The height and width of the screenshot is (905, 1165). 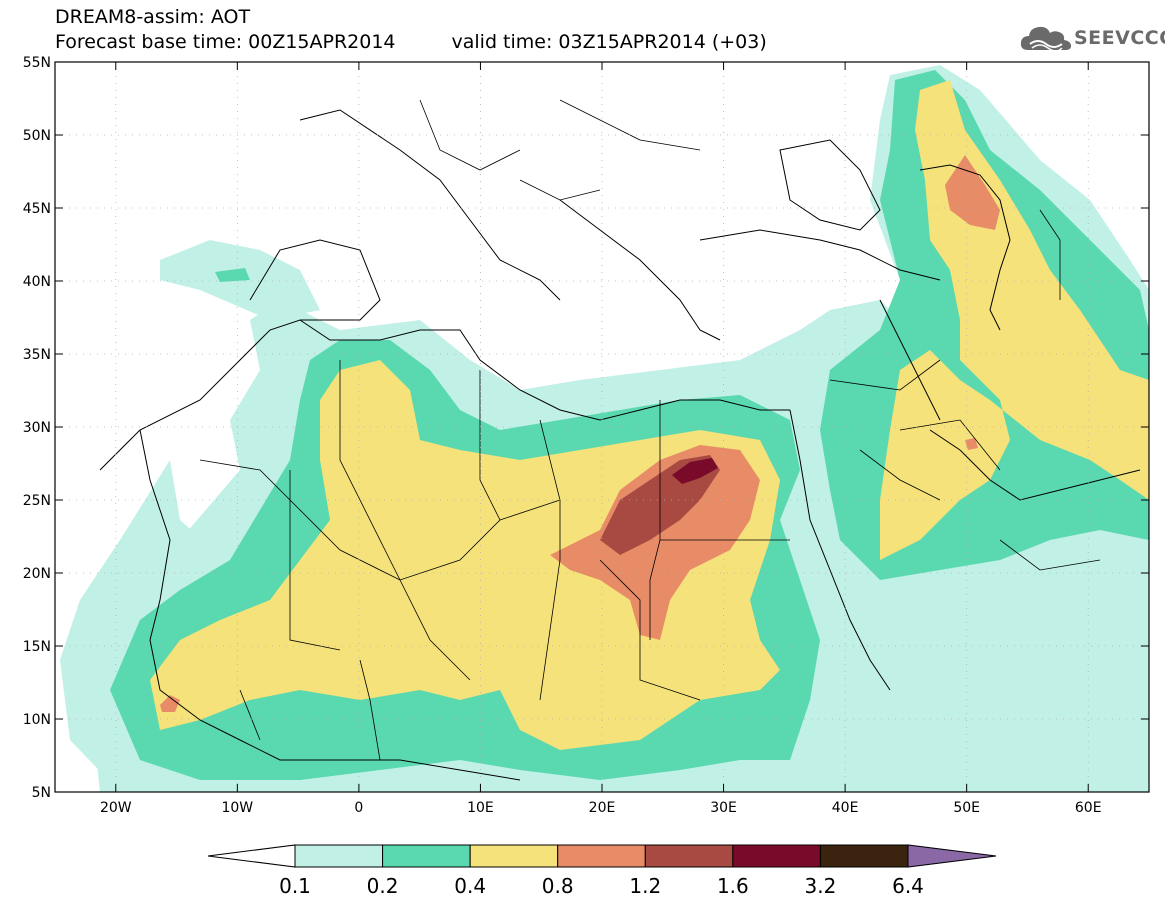 I want to click on lat-tick-label: 10N, so click(x=37, y=720).